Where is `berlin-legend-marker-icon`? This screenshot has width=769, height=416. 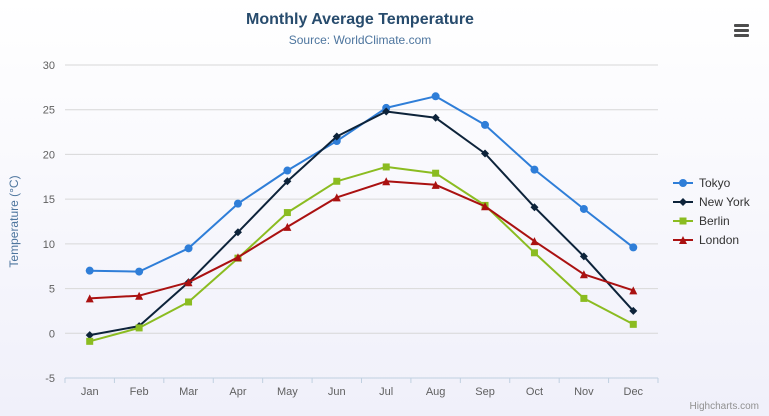
berlin-legend-marker-icon is located at coordinates (683, 221).